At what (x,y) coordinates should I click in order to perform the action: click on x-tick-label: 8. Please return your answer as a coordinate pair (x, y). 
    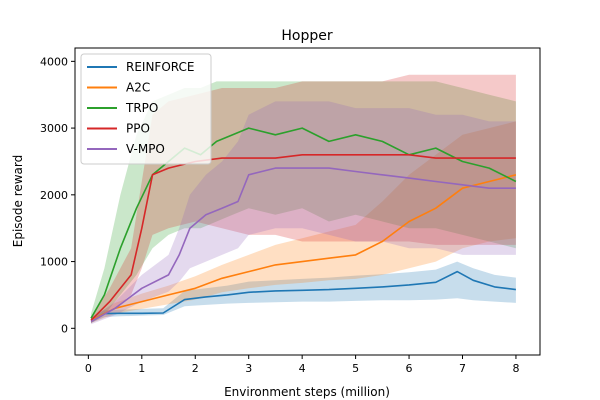
    Looking at the image, I should click on (515, 368).